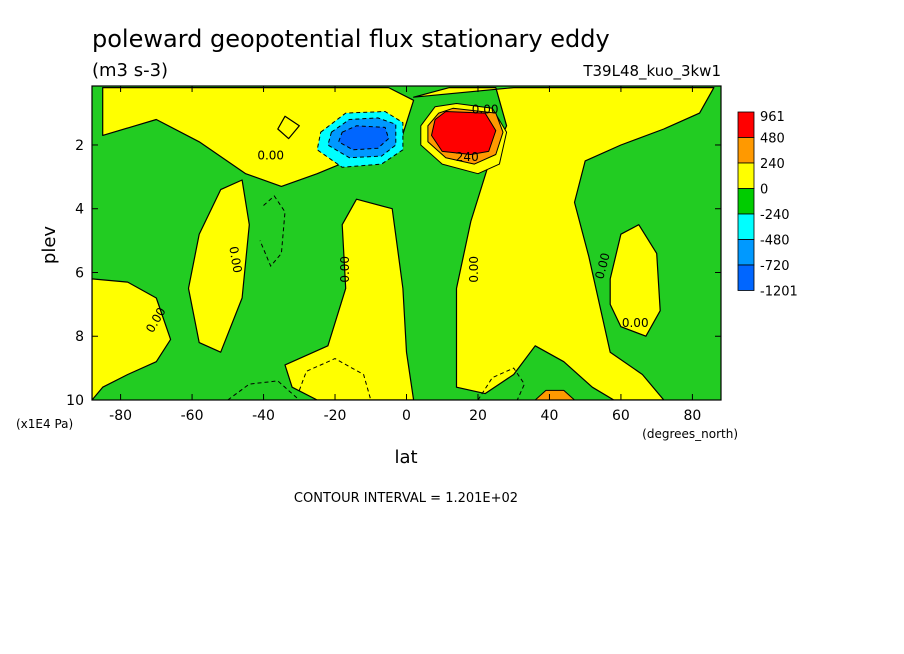 The image size is (904, 654). Describe the element at coordinates (772, 117) in the screenshot. I see `colorbar-label: 961` at that location.